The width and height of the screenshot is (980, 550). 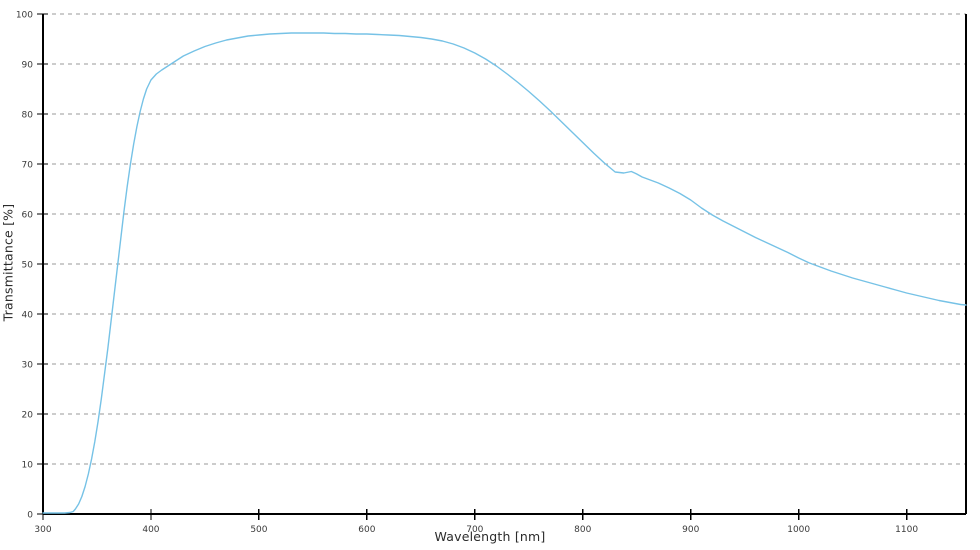 What do you see at coordinates (42, 530) in the screenshot?
I see `x-tick-label-300: 300` at bounding box center [42, 530].